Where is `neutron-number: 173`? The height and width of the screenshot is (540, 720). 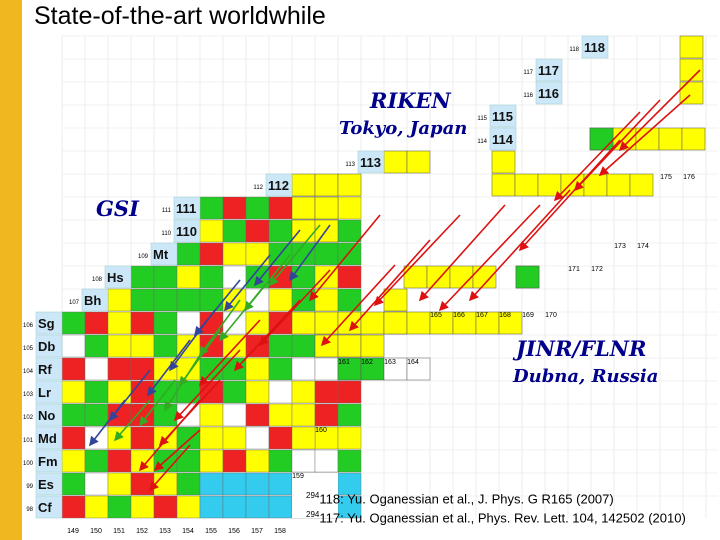
neutron-number: 173 is located at coordinates (620, 246).